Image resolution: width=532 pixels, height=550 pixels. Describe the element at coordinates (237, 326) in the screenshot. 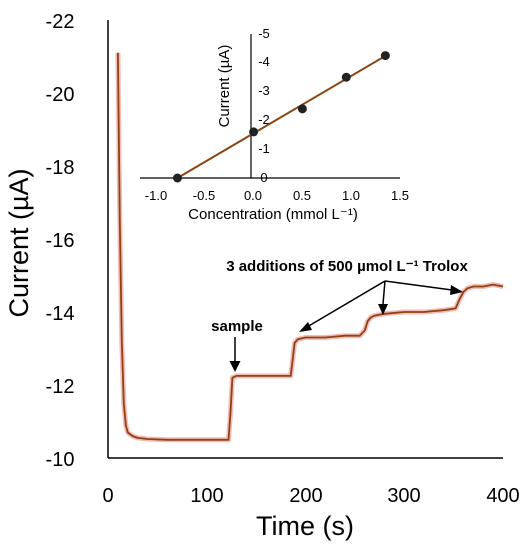

I see `sample-annotation-label: sample` at that location.